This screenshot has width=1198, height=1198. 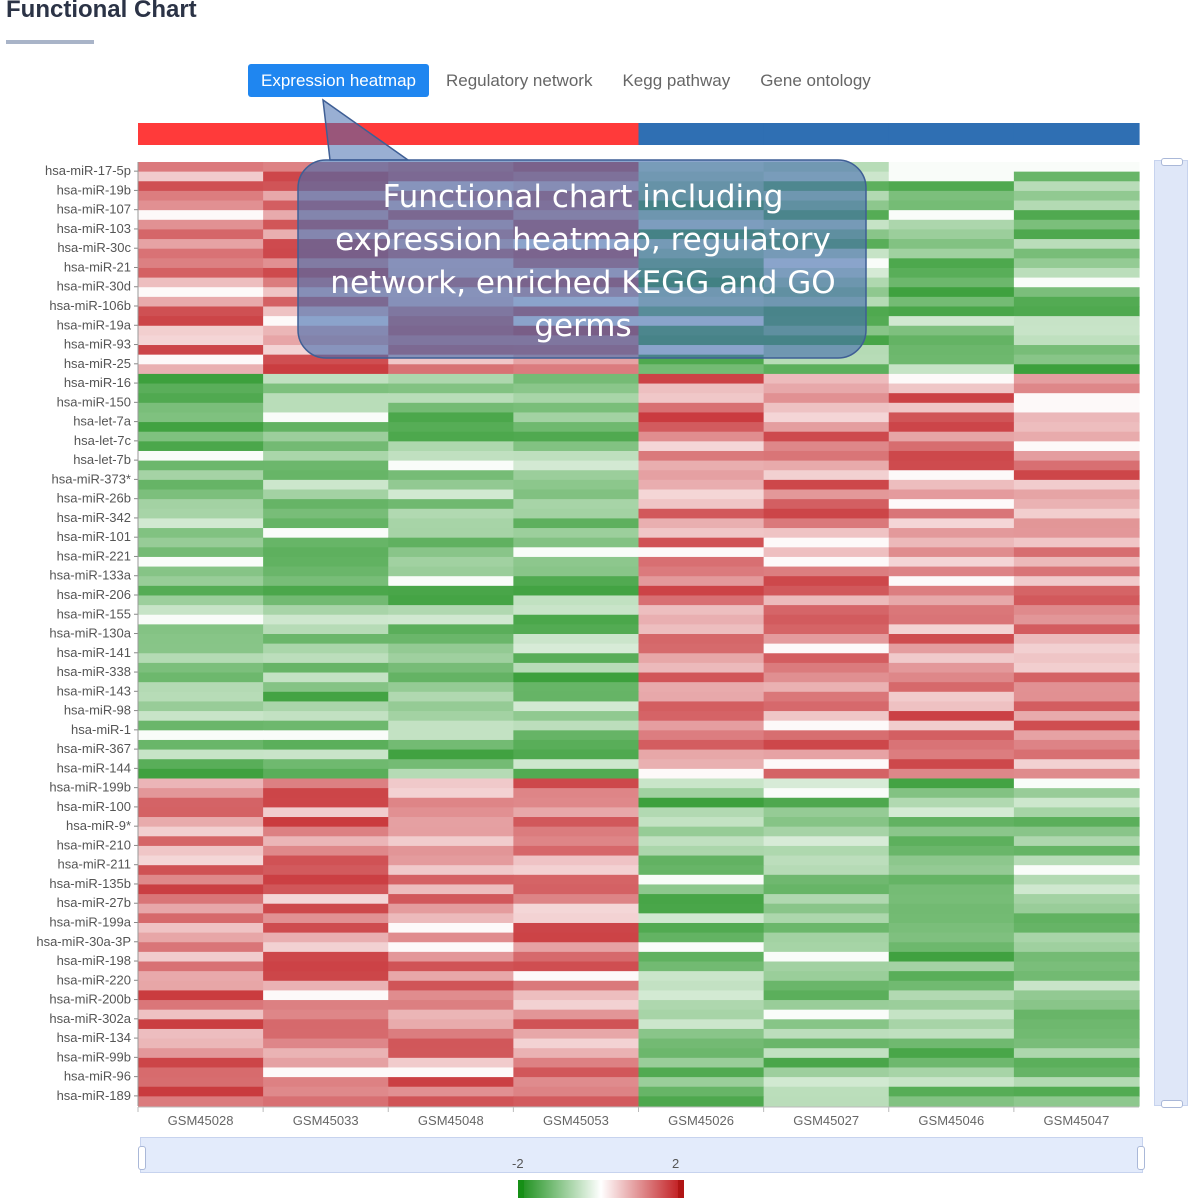 I want to click on legend-handle-min, so click(x=521, y=1189).